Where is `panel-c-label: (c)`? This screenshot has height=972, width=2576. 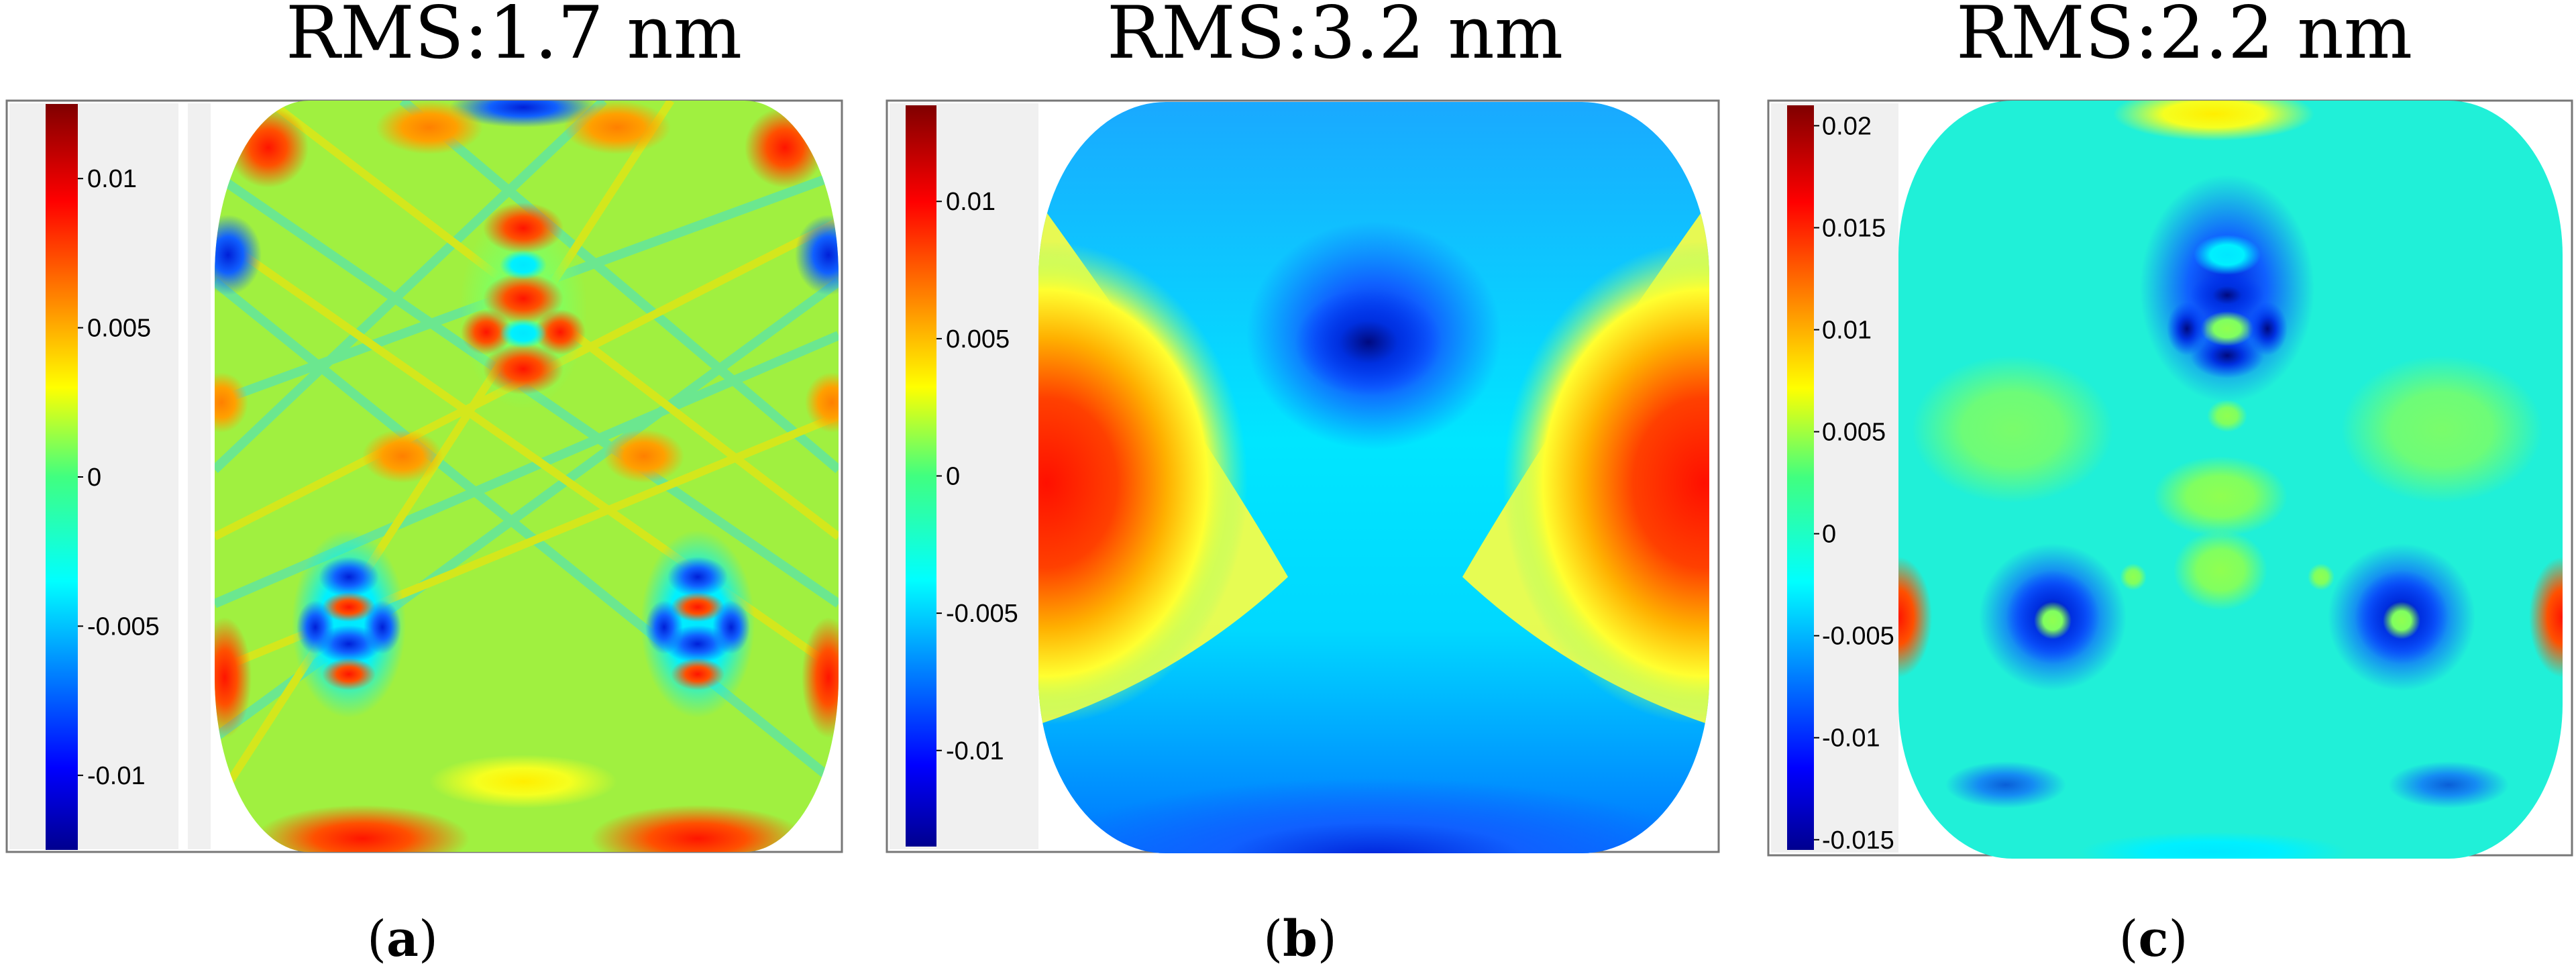
panel-c-label: (c) is located at coordinates (2153, 939).